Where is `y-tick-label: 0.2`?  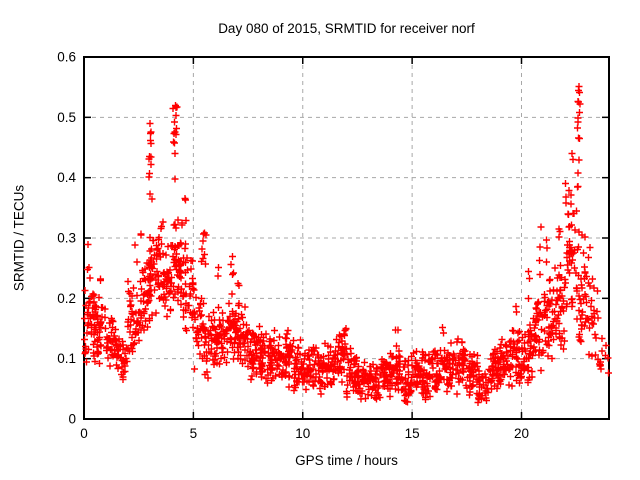
y-tick-label: 0.2 is located at coordinates (66, 298).